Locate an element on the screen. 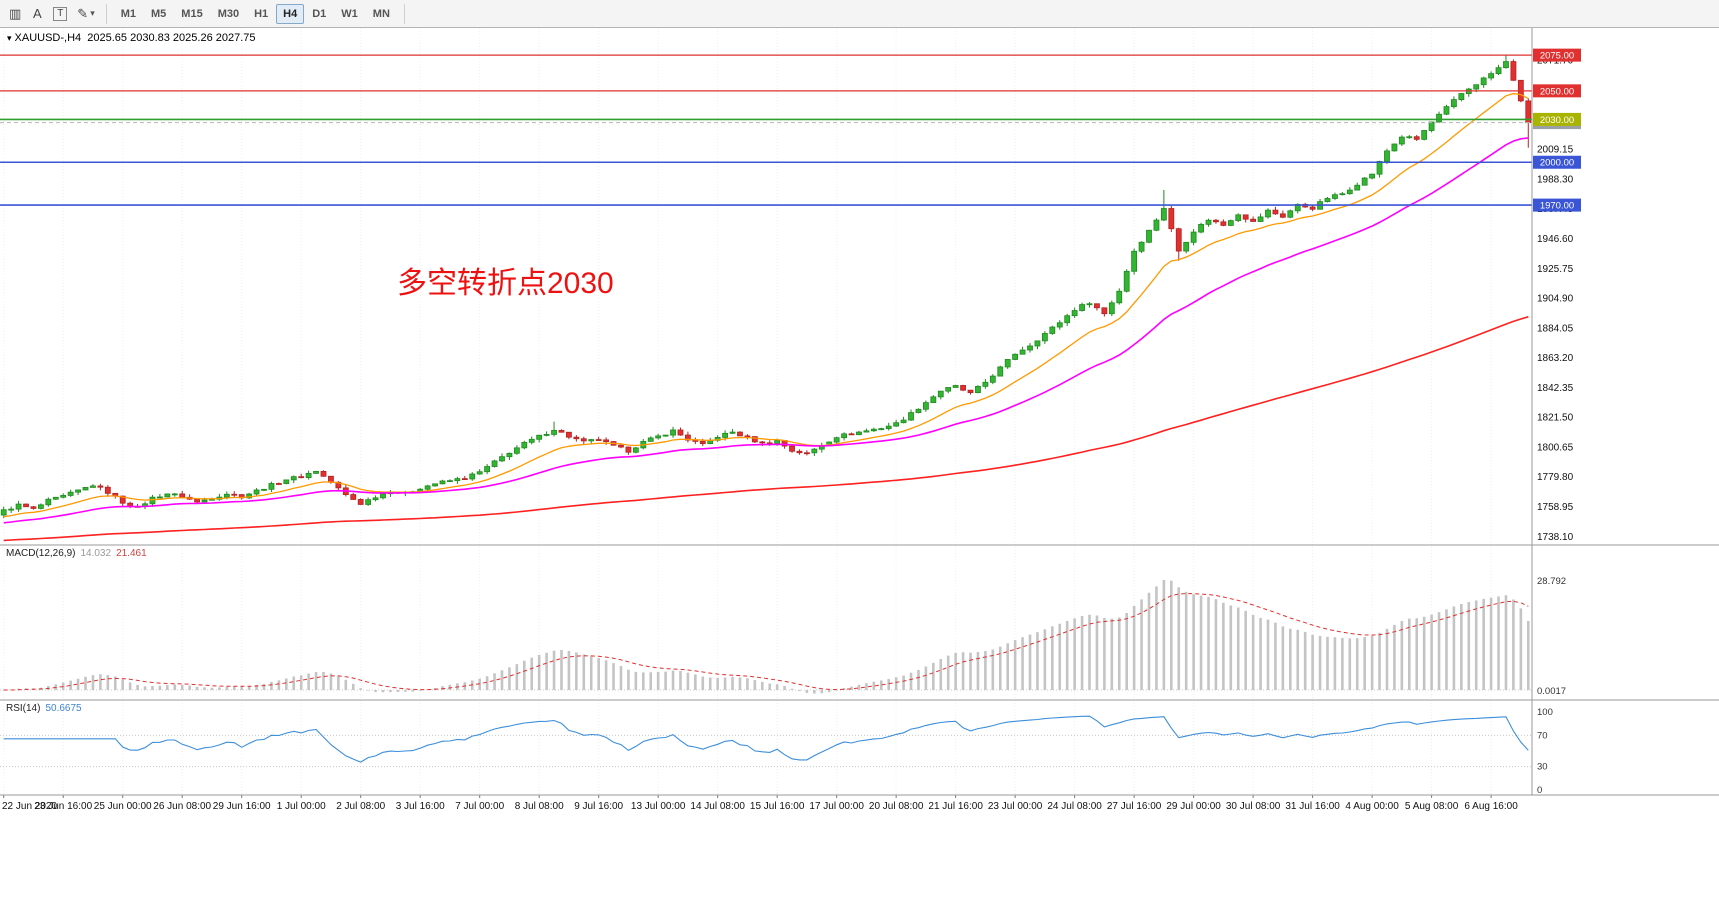  svg-text: 2075.00 is located at coordinates (1557, 56).